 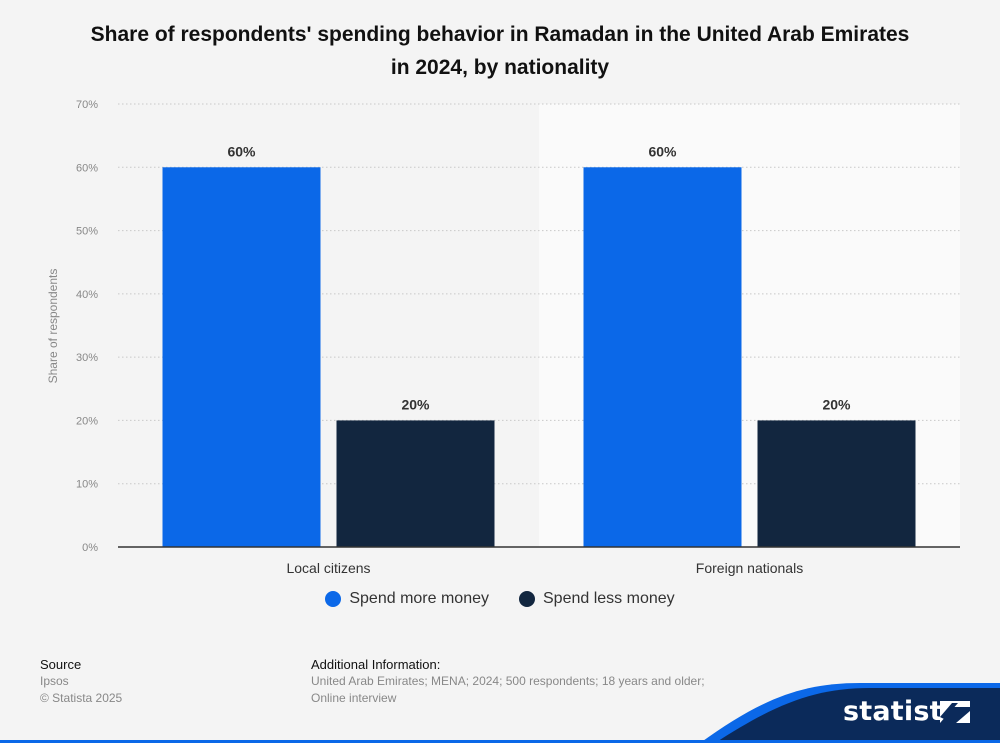 What do you see at coordinates (87, 295) in the screenshot?
I see `y-tick-label: 40%` at bounding box center [87, 295].